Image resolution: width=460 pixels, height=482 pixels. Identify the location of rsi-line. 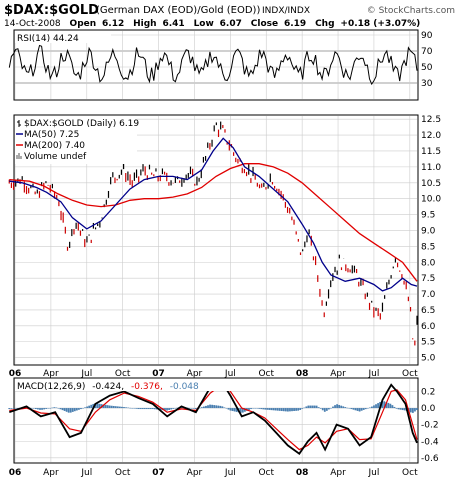
(213, 65).